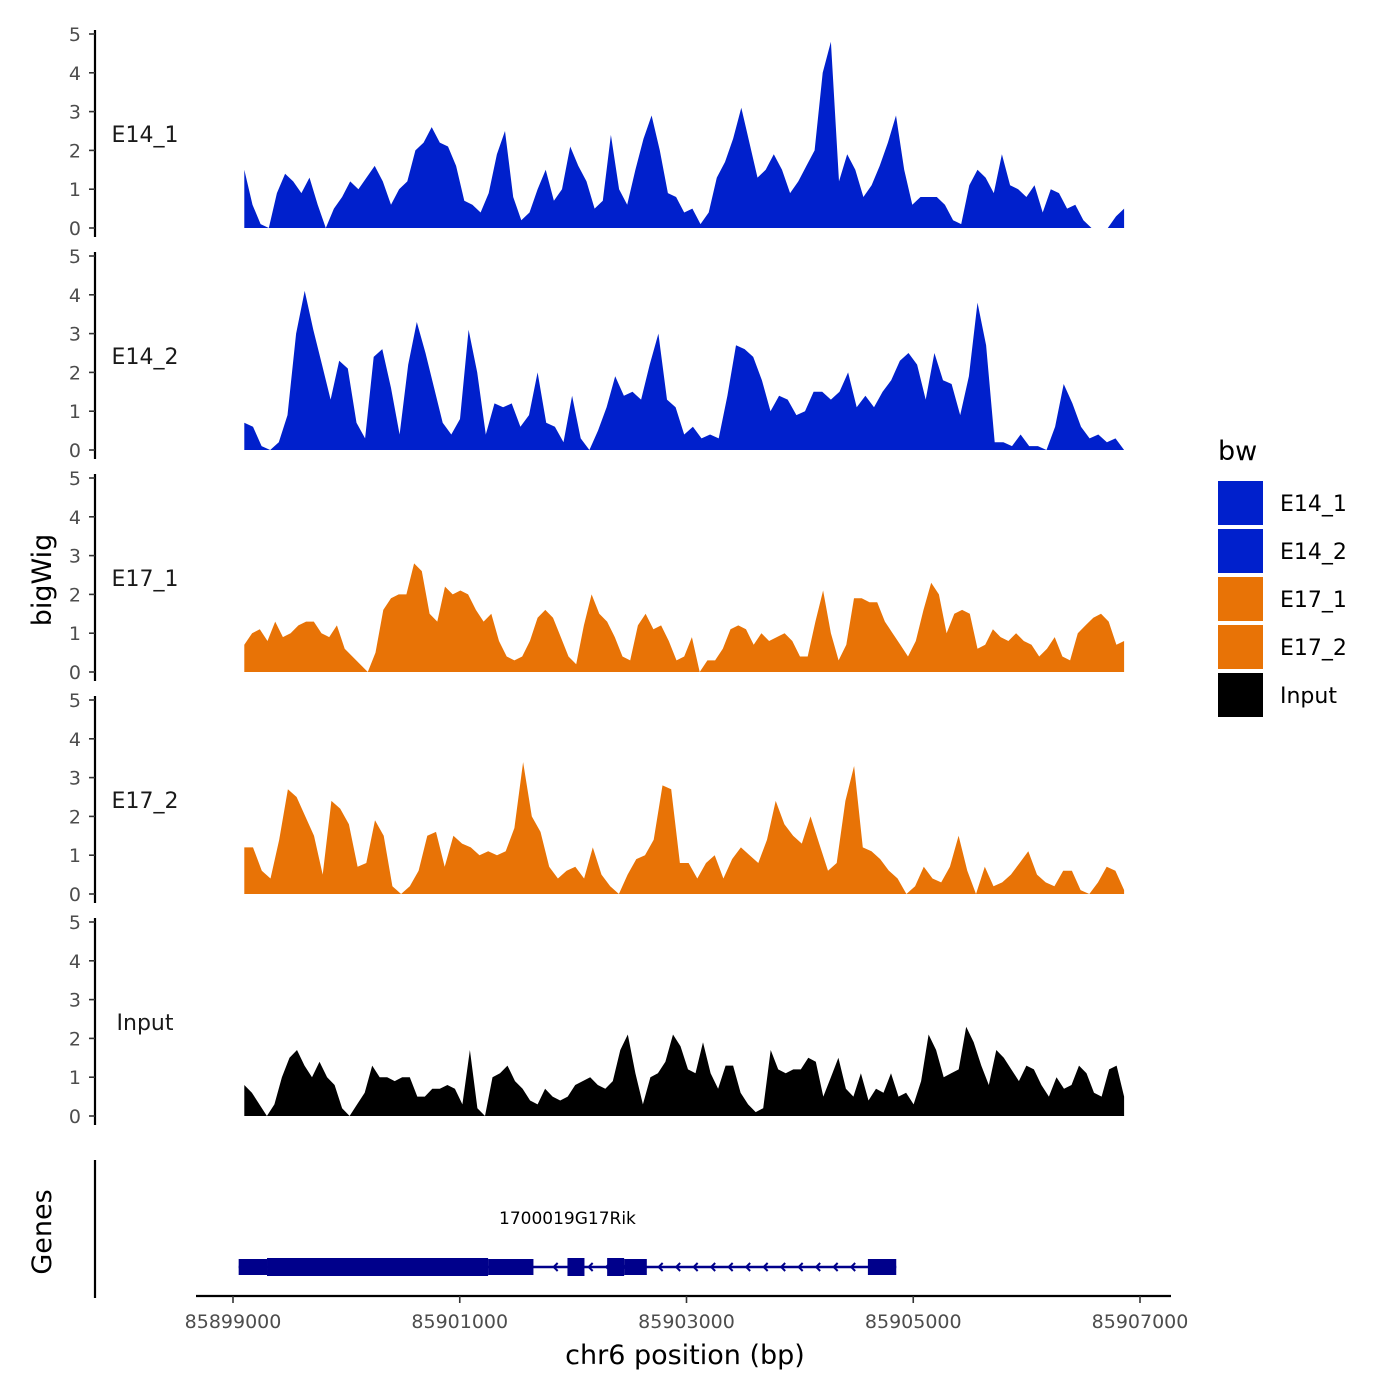  Describe the element at coordinates (597, 1020) in the screenshot. I see `track-Input: 0 1 2 3 4 5 Input` at that location.